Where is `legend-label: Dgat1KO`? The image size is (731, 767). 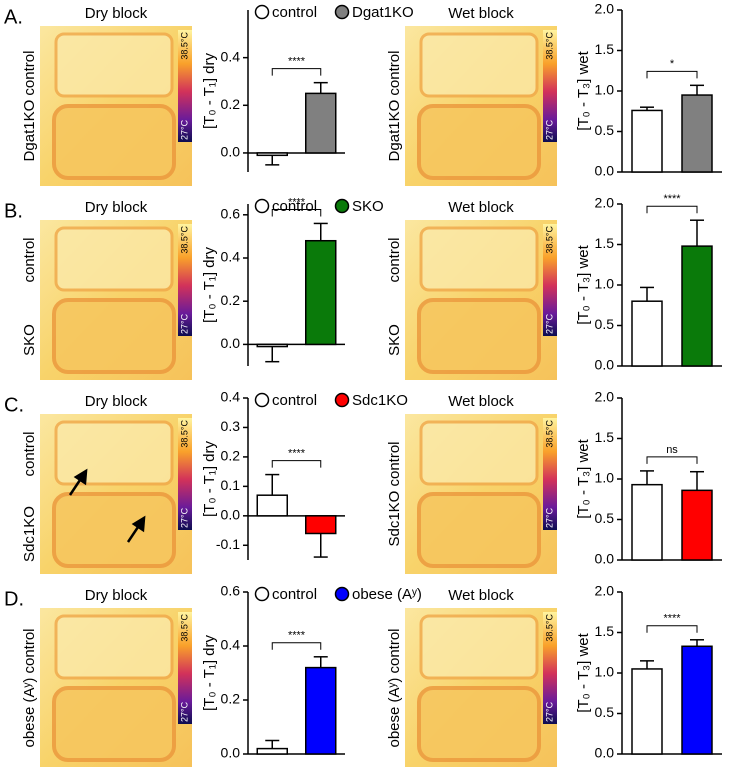 legend-label: Dgat1KO is located at coordinates (383, 12).